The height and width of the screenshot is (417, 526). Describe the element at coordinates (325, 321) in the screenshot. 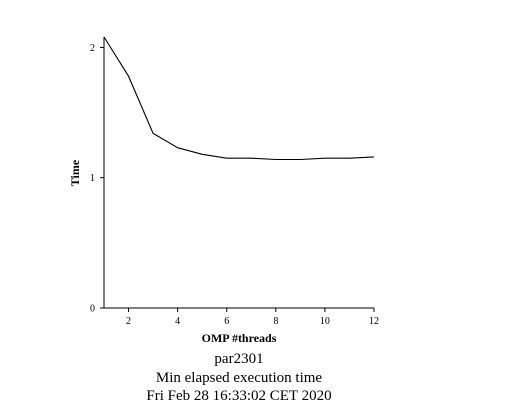

I see `x-tick-label: 10` at that location.